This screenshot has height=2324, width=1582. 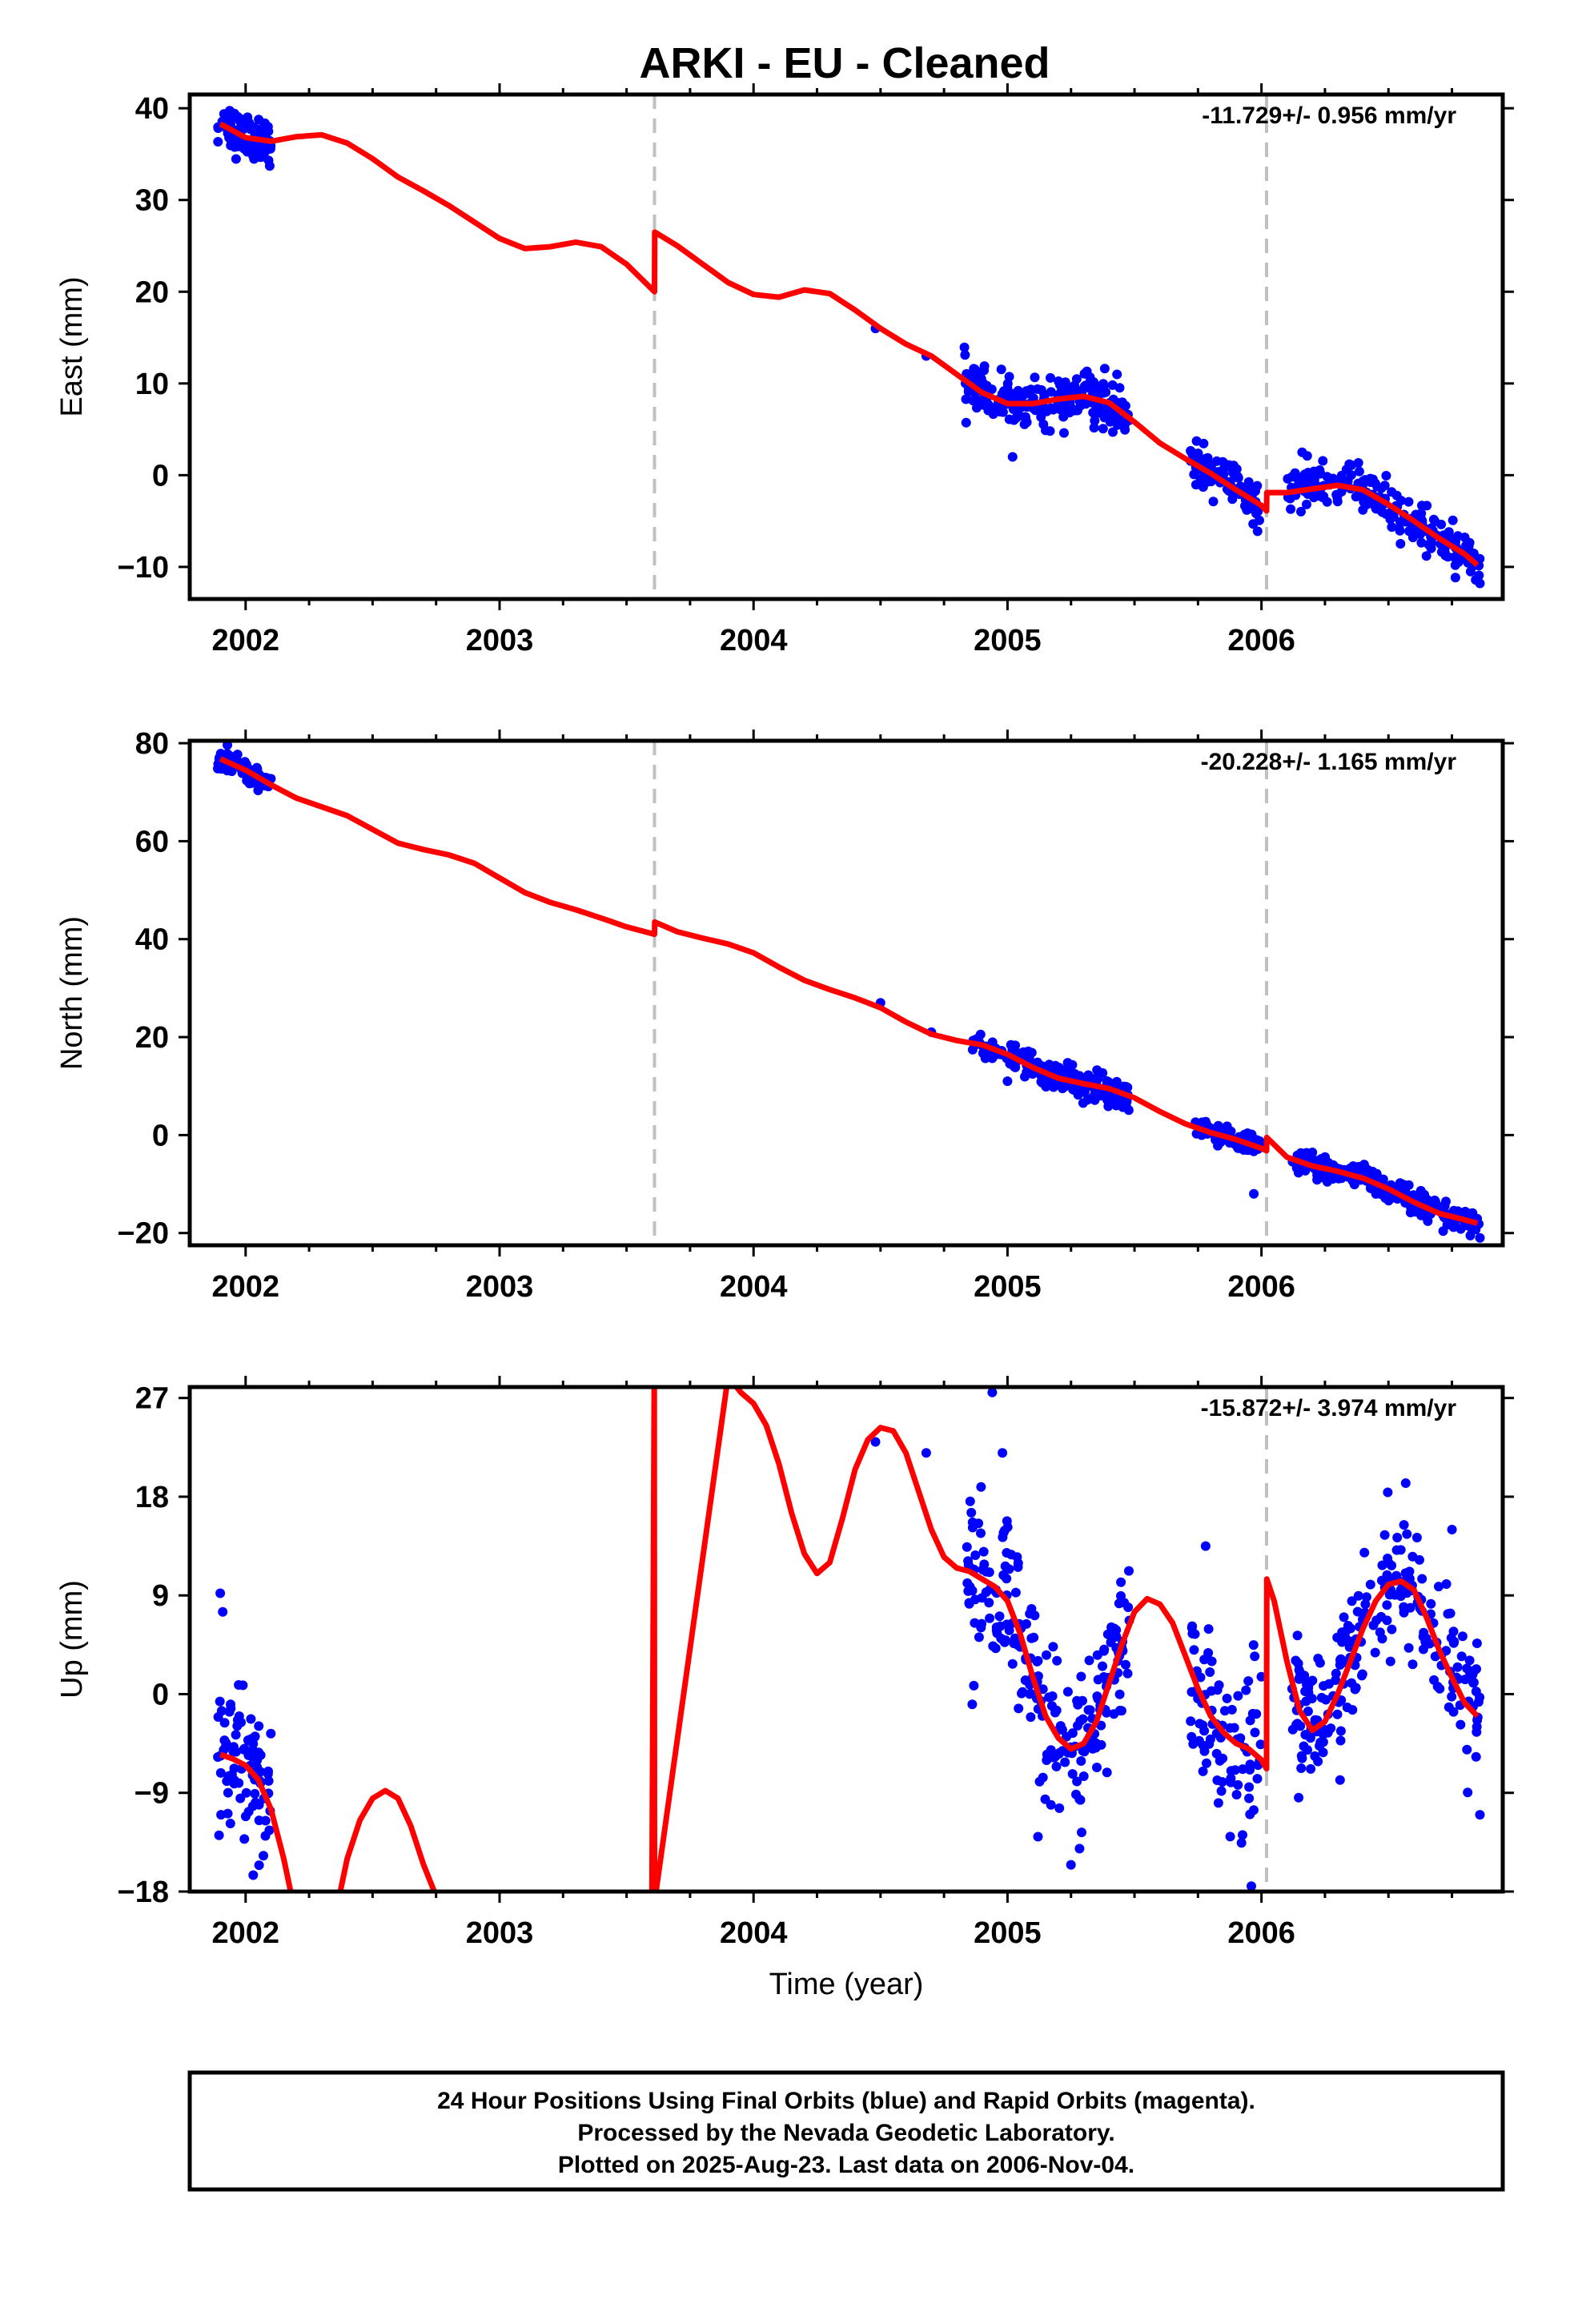 I want to click on east-ytick-label-0: −10, so click(x=144, y=568).